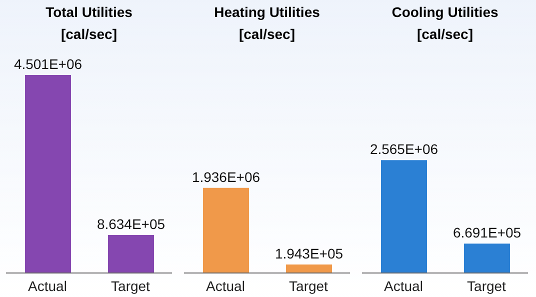  What do you see at coordinates (48, 64) in the screenshot?
I see `data-label: 4.501E+06` at bounding box center [48, 64].